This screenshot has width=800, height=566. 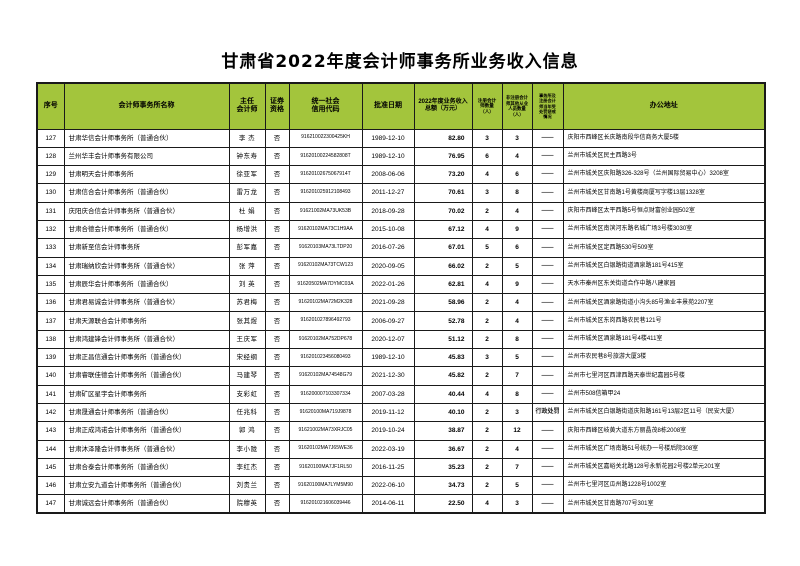 I want to click on col-firm-name-cell: 庆阳庆合信会计师事务所（普通合伙）, so click(x=146, y=211).